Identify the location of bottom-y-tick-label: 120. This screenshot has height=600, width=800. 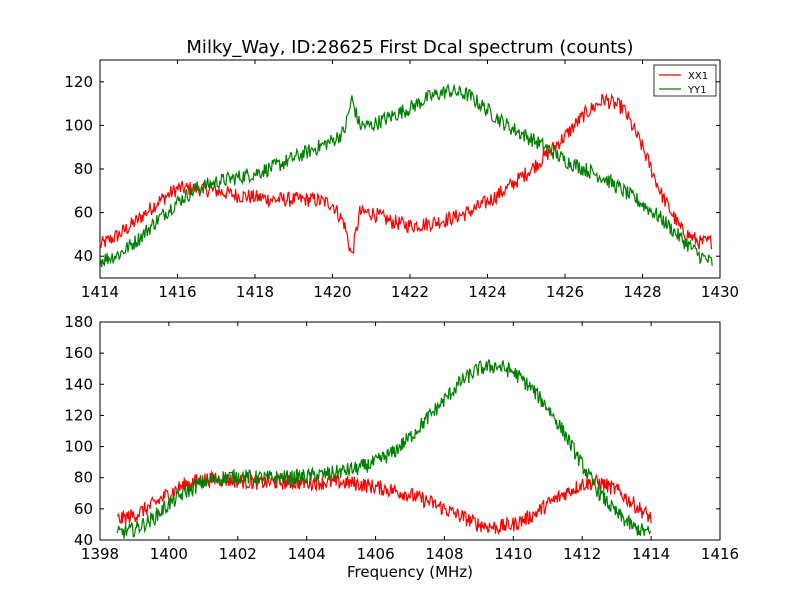
(78, 415).